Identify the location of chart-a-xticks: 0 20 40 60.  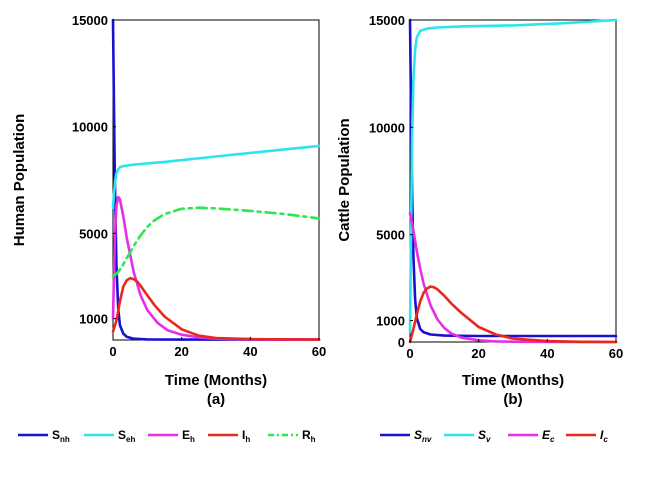
(217, 348).